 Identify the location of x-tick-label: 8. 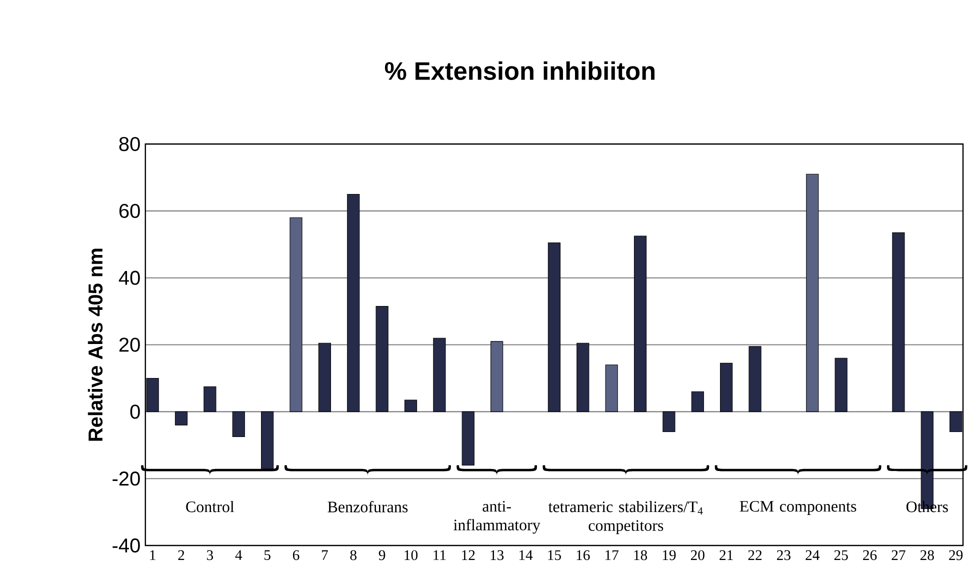
(353, 555).